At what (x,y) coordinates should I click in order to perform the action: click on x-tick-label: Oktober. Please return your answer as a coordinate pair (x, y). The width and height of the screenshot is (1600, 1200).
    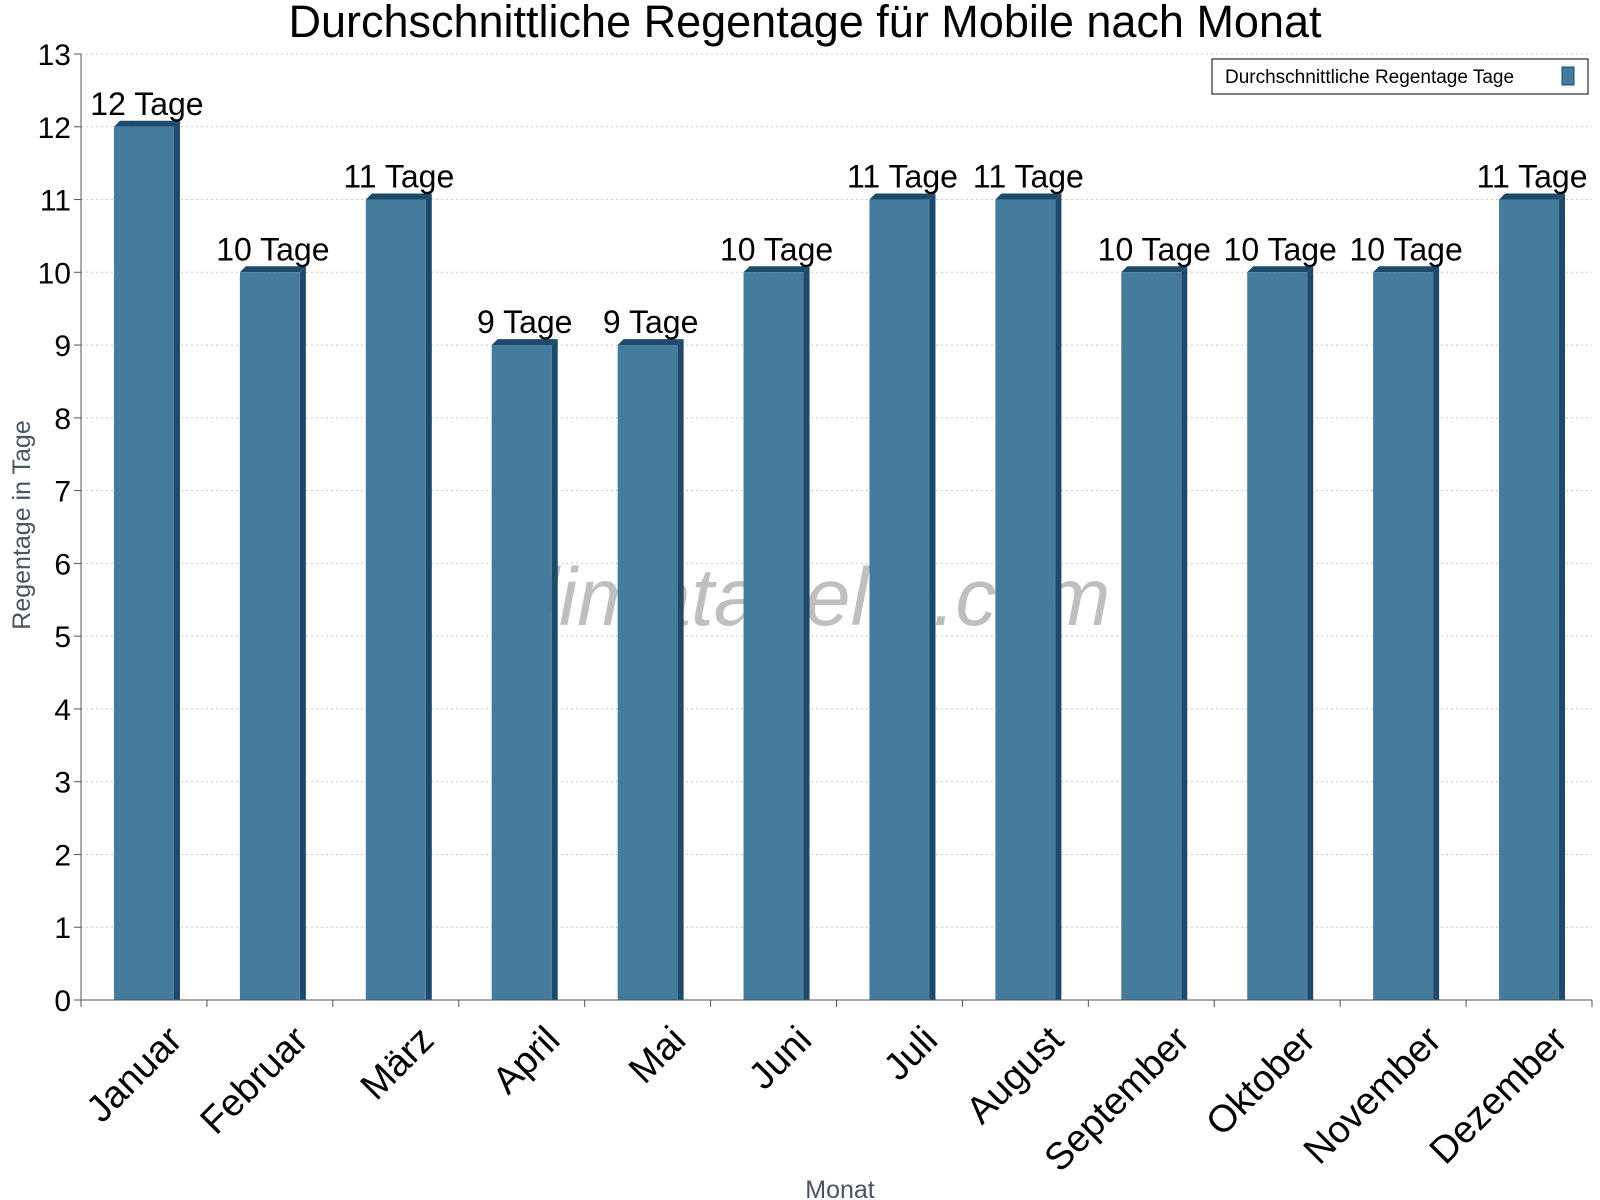
    Looking at the image, I should click on (1261, 1082).